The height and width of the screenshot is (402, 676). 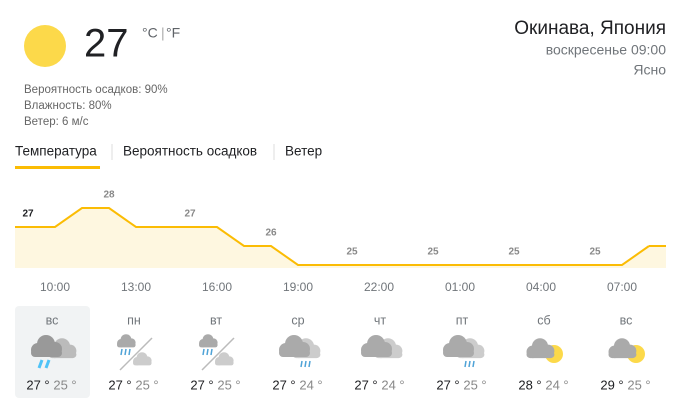 I want to click on tab: Температура, so click(x=56, y=151).